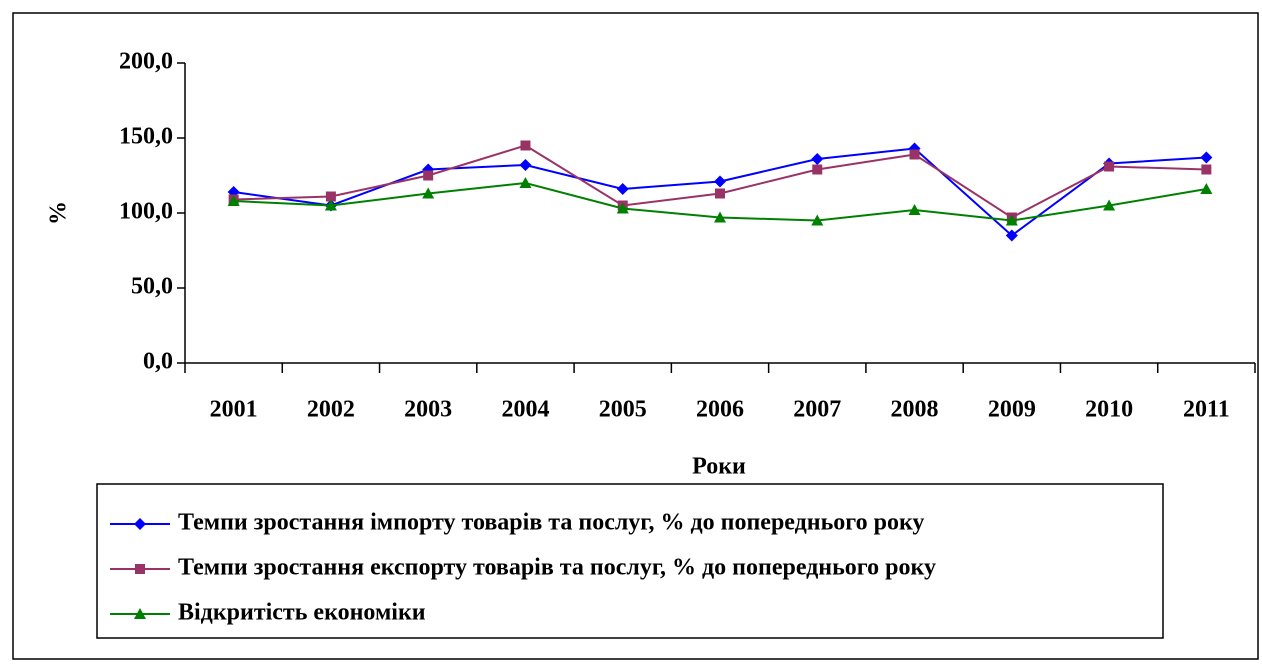 The image size is (1262, 666). What do you see at coordinates (146, 137) in the screenshot?
I see `y-tick-label: 150,0` at bounding box center [146, 137].